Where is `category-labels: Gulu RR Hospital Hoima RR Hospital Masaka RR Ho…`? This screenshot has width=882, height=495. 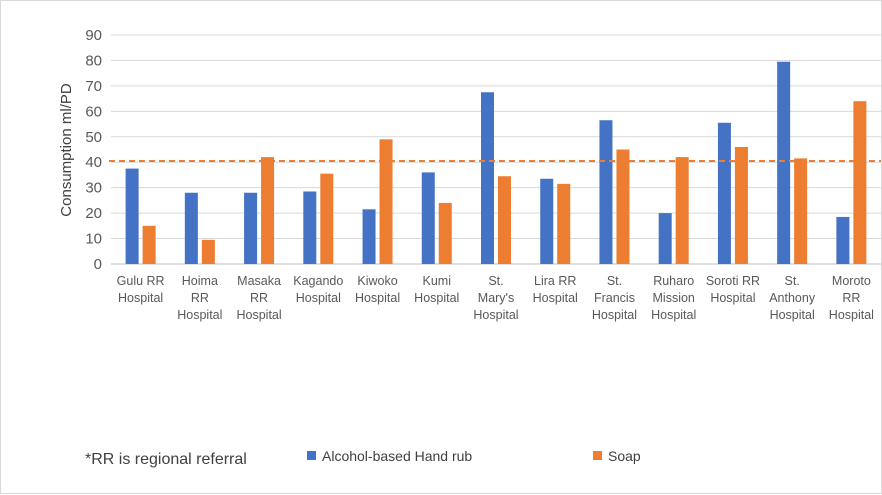 category-labels: Gulu RR Hospital Hoima RR Hospital Masaka RR Ho… is located at coordinates (495, 298).